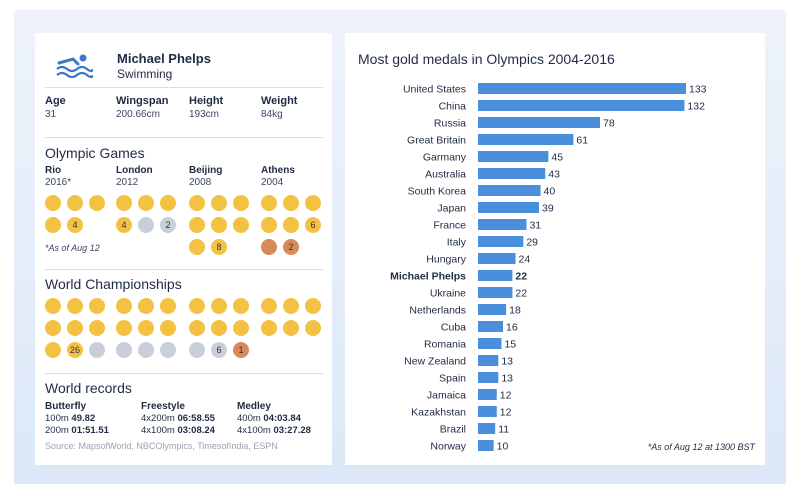 Image resolution: width=800 pixels, height=496 pixels. I want to click on bar-value-label: 40, so click(550, 192).